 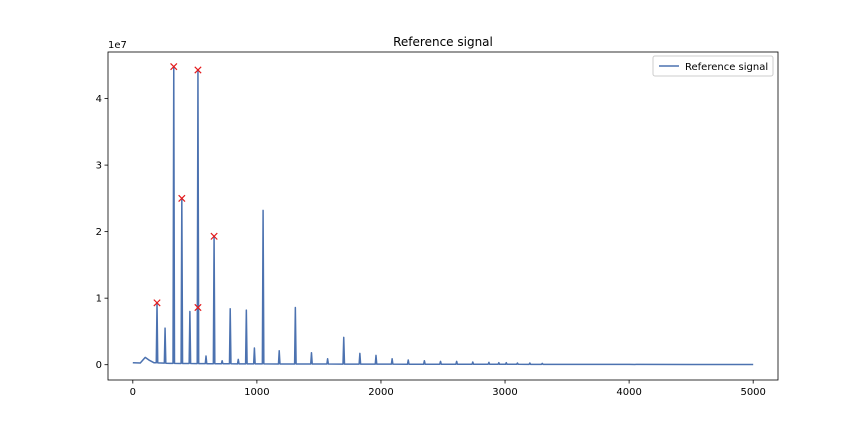 What do you see at coordinates (99, 365) in the screenshot?
I see `y-tick-label: 0` at bounding box center [99, 365].